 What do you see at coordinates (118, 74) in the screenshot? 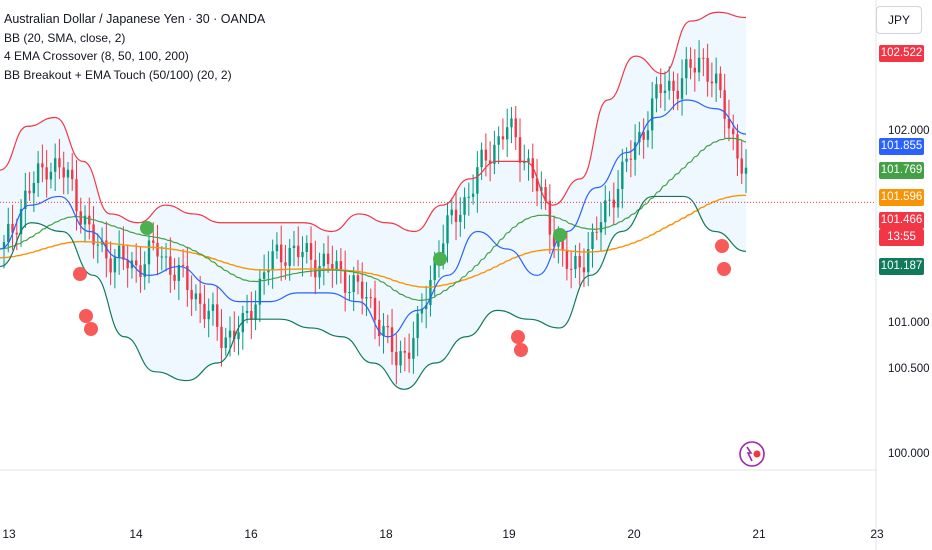
I see `indicator-bb-breakout: BB Breakout + EMA Touch (50/100) (20, 2)` at bounding box center [118, 74].